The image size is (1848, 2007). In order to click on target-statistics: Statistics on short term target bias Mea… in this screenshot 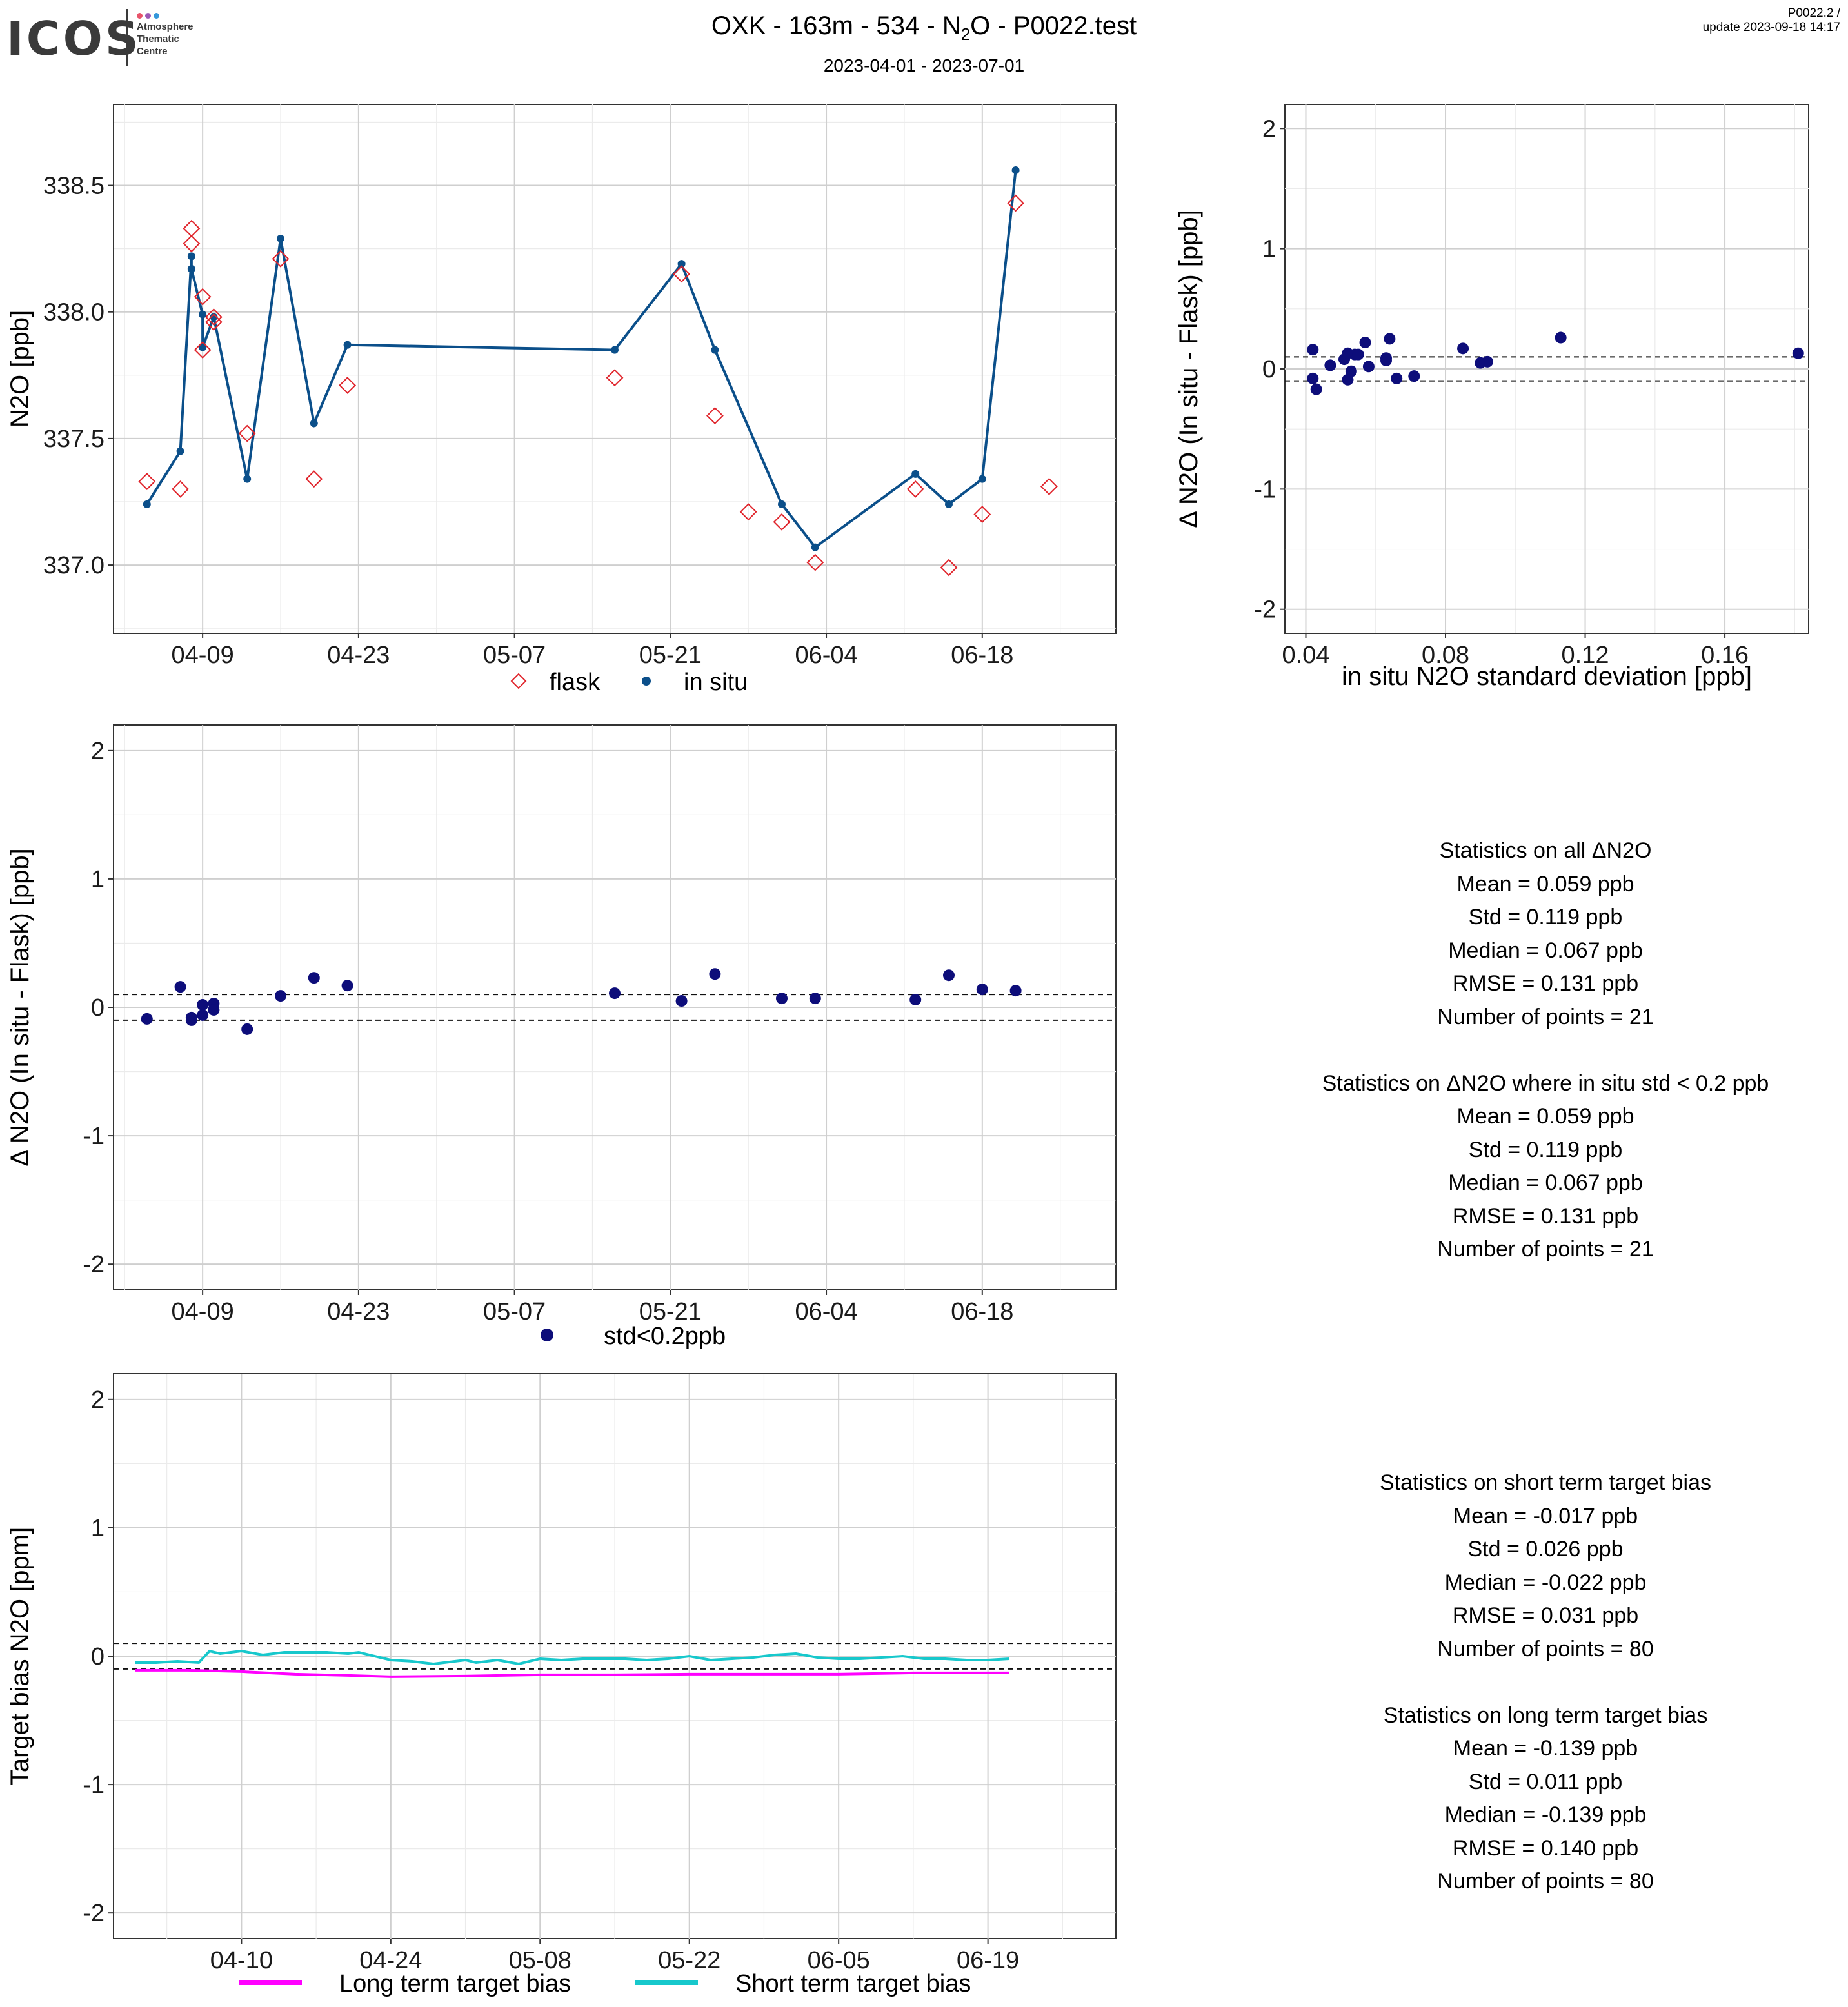, I will do `click(1535, 1683)`.